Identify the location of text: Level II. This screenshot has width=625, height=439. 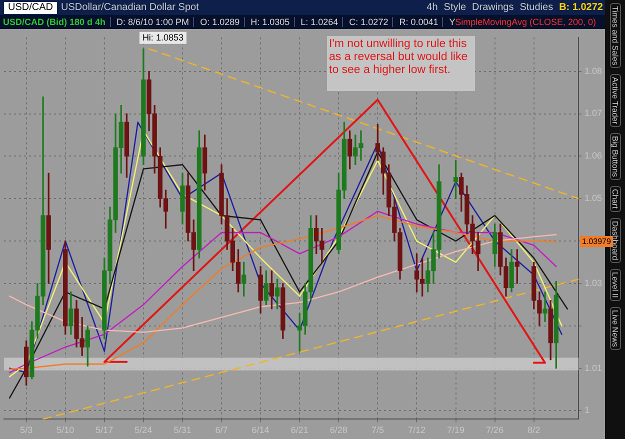
(615, 285).